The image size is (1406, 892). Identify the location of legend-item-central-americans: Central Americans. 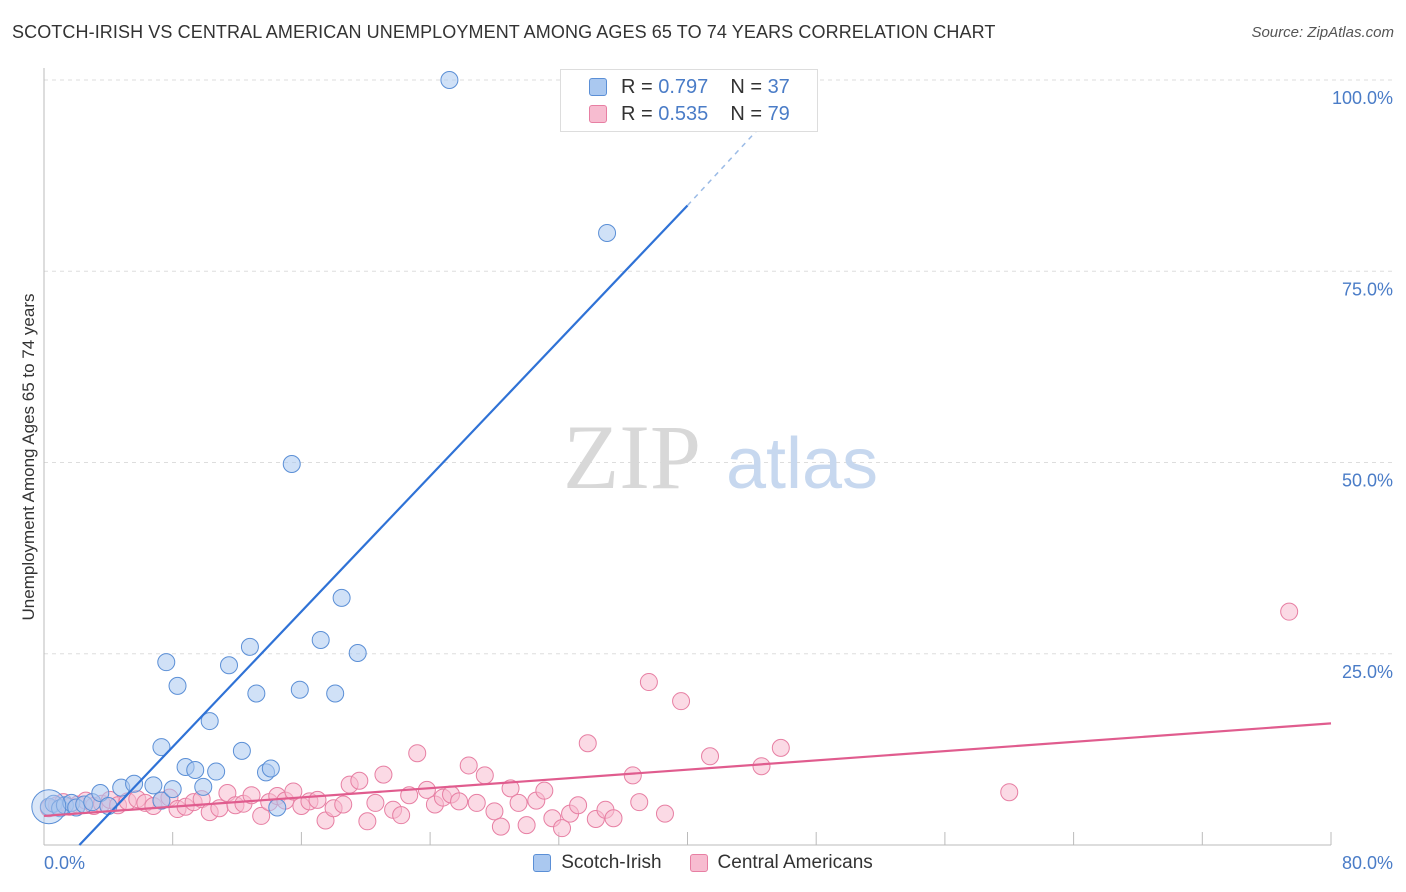
(781, 863).